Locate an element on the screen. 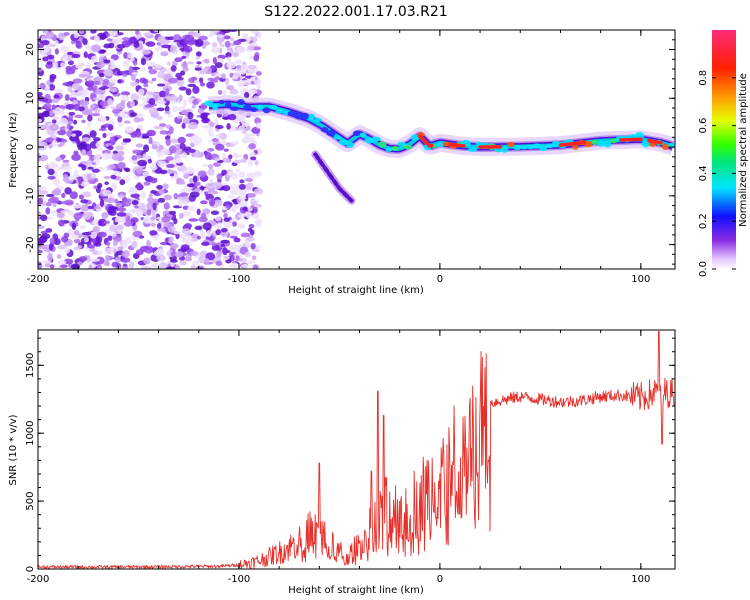  spectrogram-xlabel: Height of straight line (km) is located at coordinates (356, 290).